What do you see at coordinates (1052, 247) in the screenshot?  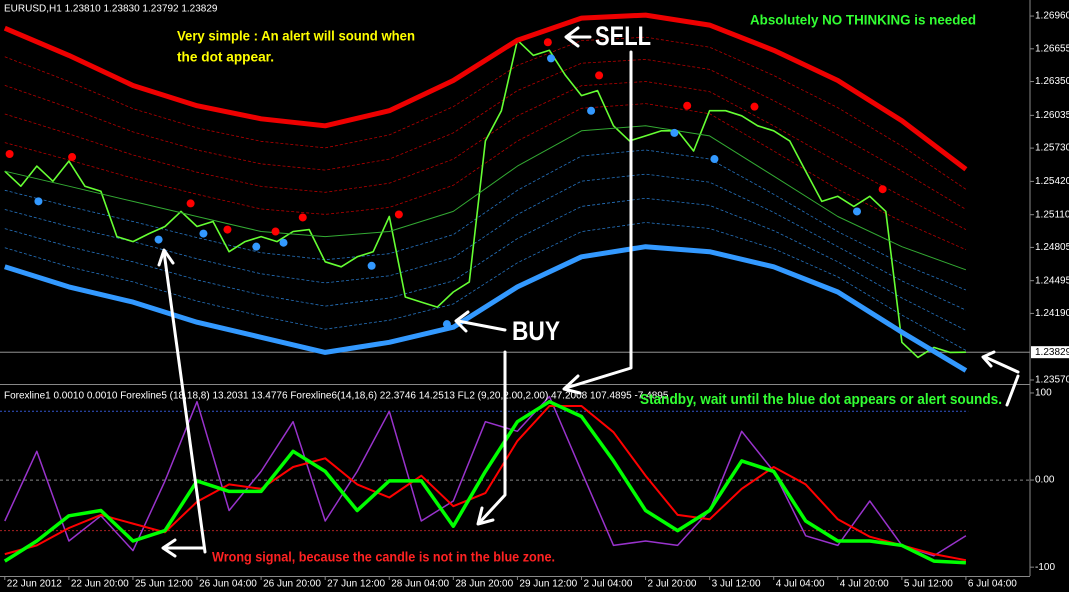 I see `y-tick-label: 1.24805` at bounding box center [1052, 247].